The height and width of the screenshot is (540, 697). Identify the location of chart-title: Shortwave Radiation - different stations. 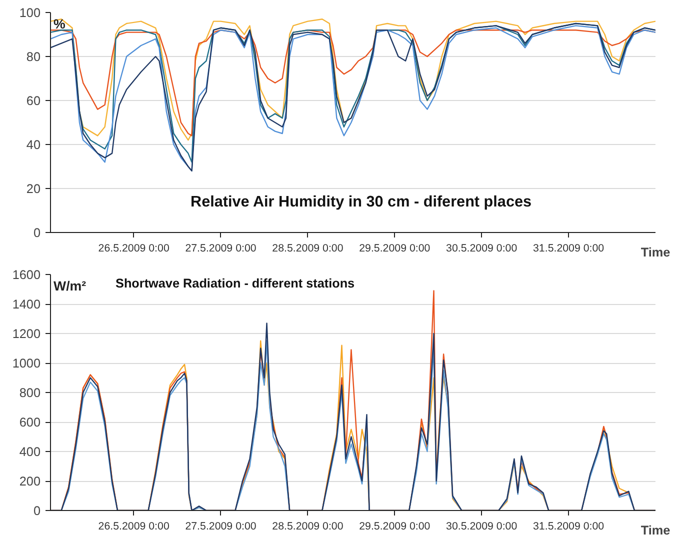
(235, 283).